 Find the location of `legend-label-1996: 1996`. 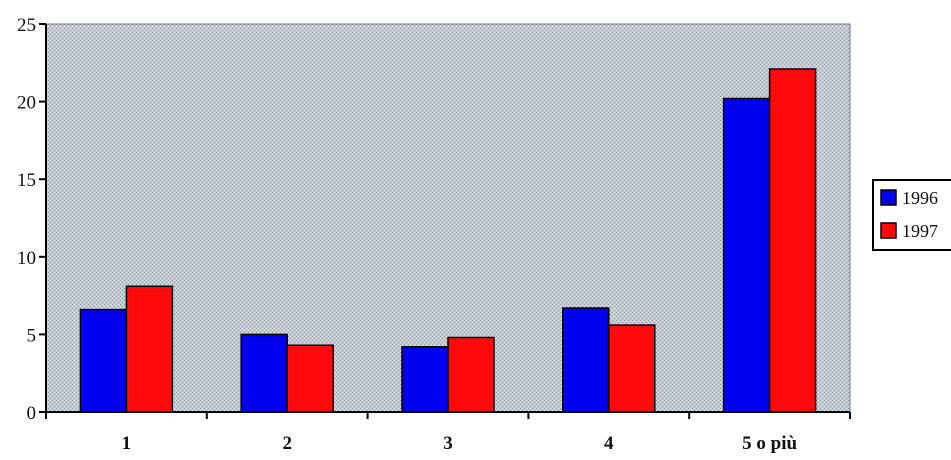

legend-label-1996: 1996 is located at coordinates (920, 198).